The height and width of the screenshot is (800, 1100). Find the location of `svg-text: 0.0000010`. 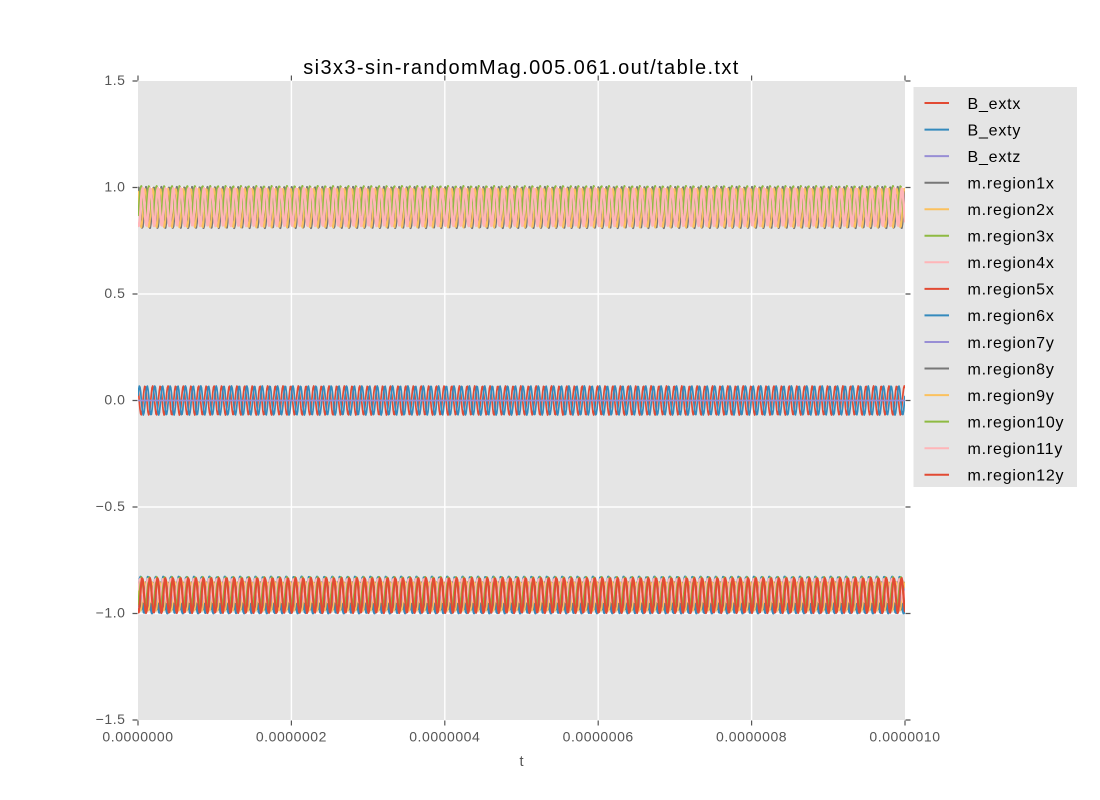

svg-text: 0.0000010 is located at coordinates (904, 737).